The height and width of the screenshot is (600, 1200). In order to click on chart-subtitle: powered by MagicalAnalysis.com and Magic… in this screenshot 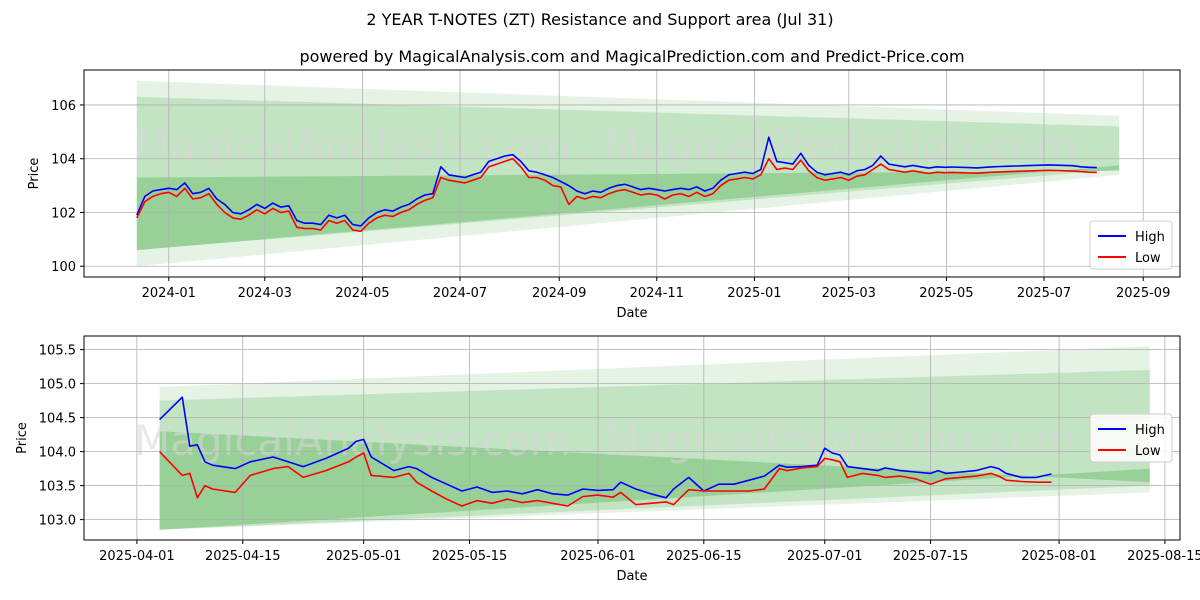, I will do `click(631, 56)`.